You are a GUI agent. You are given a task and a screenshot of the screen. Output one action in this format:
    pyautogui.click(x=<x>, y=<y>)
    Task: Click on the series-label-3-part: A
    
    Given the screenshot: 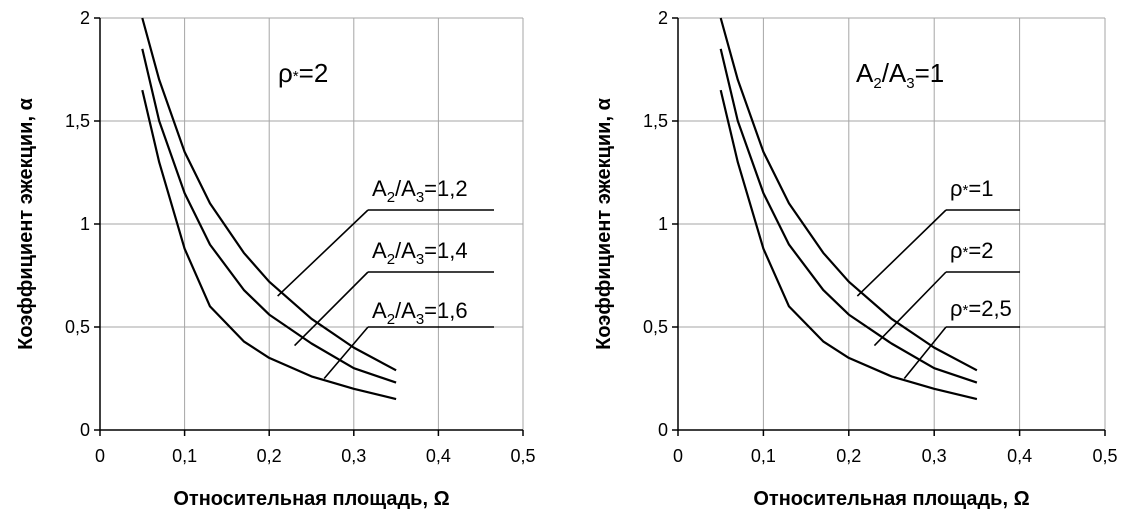 What is the action you would take?
    pyautogui.click(x=379, y=310)
    